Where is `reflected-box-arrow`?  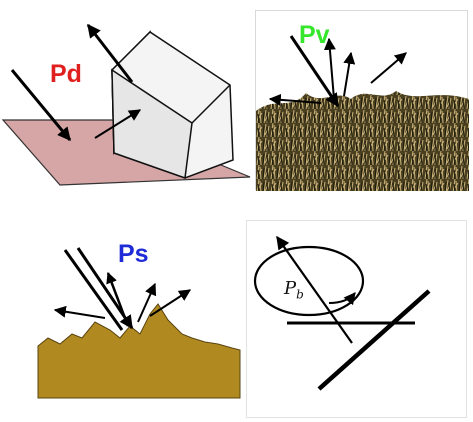
reflected-box-arrow is located at coordinates (118, 124).